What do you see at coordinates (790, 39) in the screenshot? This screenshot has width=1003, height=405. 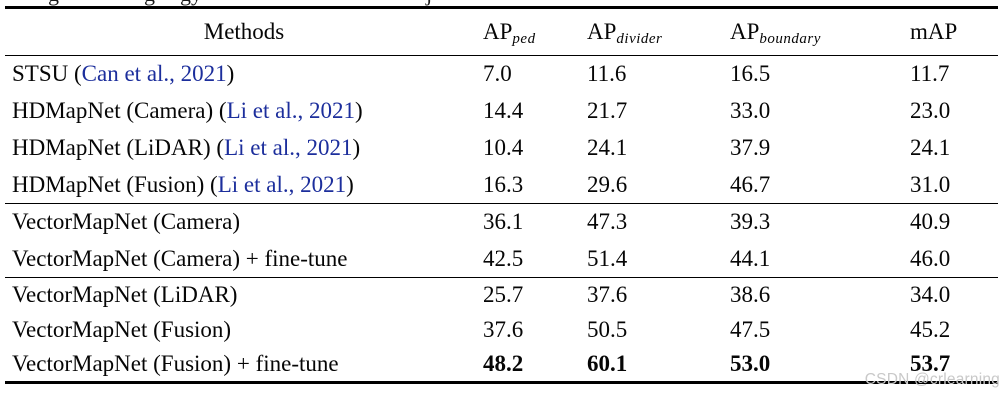 I see `subscript-boundary: boundary` at bounding box center [790, 39].